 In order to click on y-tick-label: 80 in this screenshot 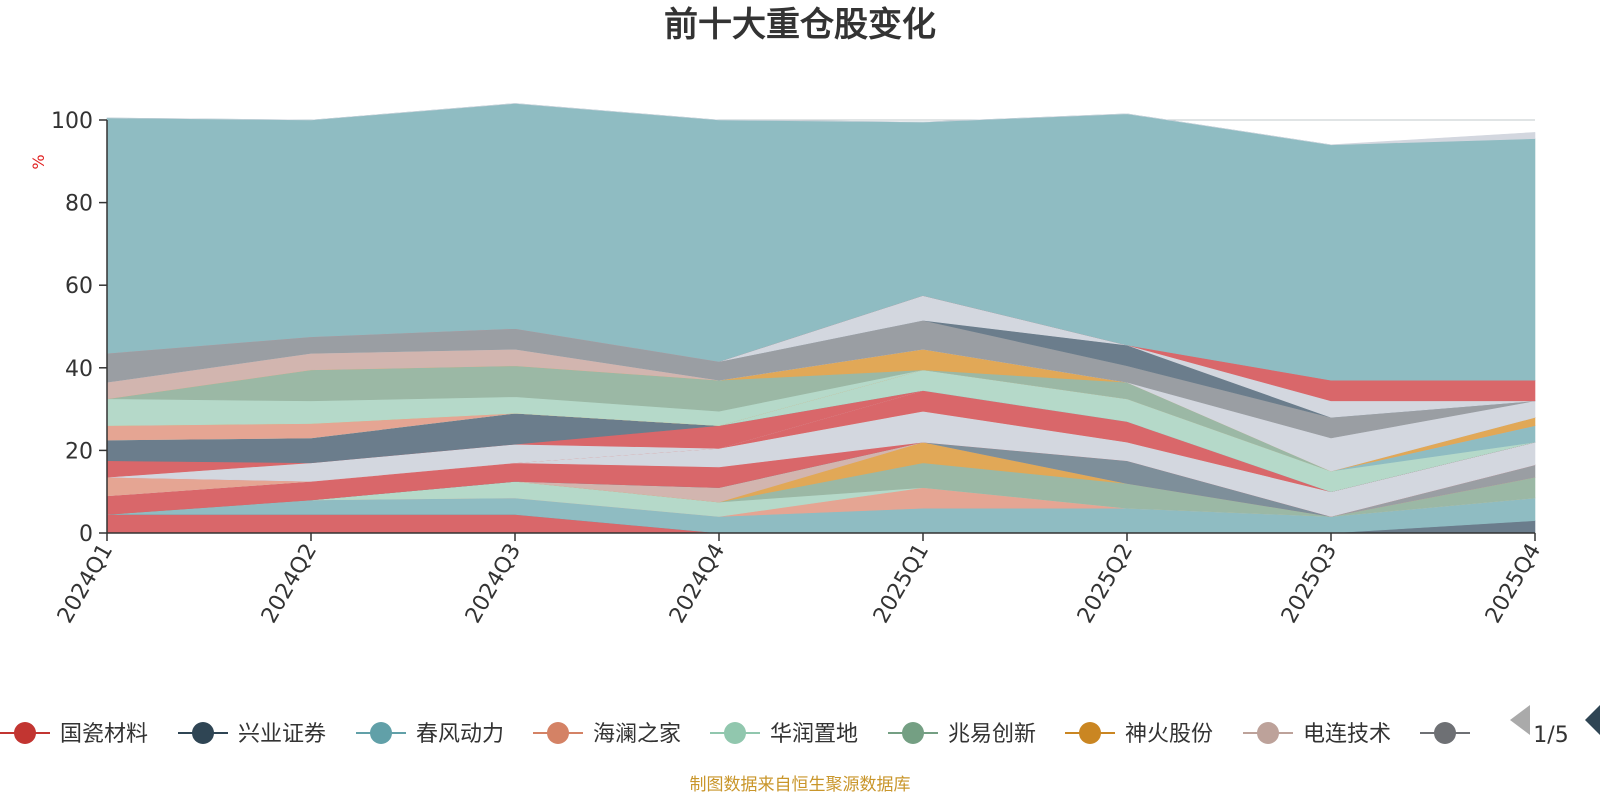, I will do `click(79, 204)`.